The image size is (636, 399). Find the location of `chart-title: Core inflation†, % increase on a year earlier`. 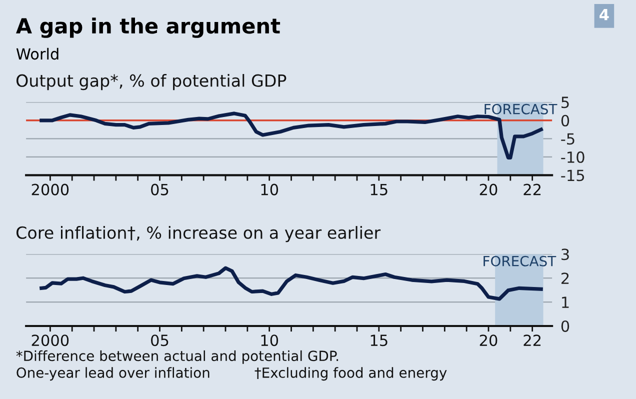

chart-title: Core inflation†, % increase on a year earlier is located at coordinates (198, 234).